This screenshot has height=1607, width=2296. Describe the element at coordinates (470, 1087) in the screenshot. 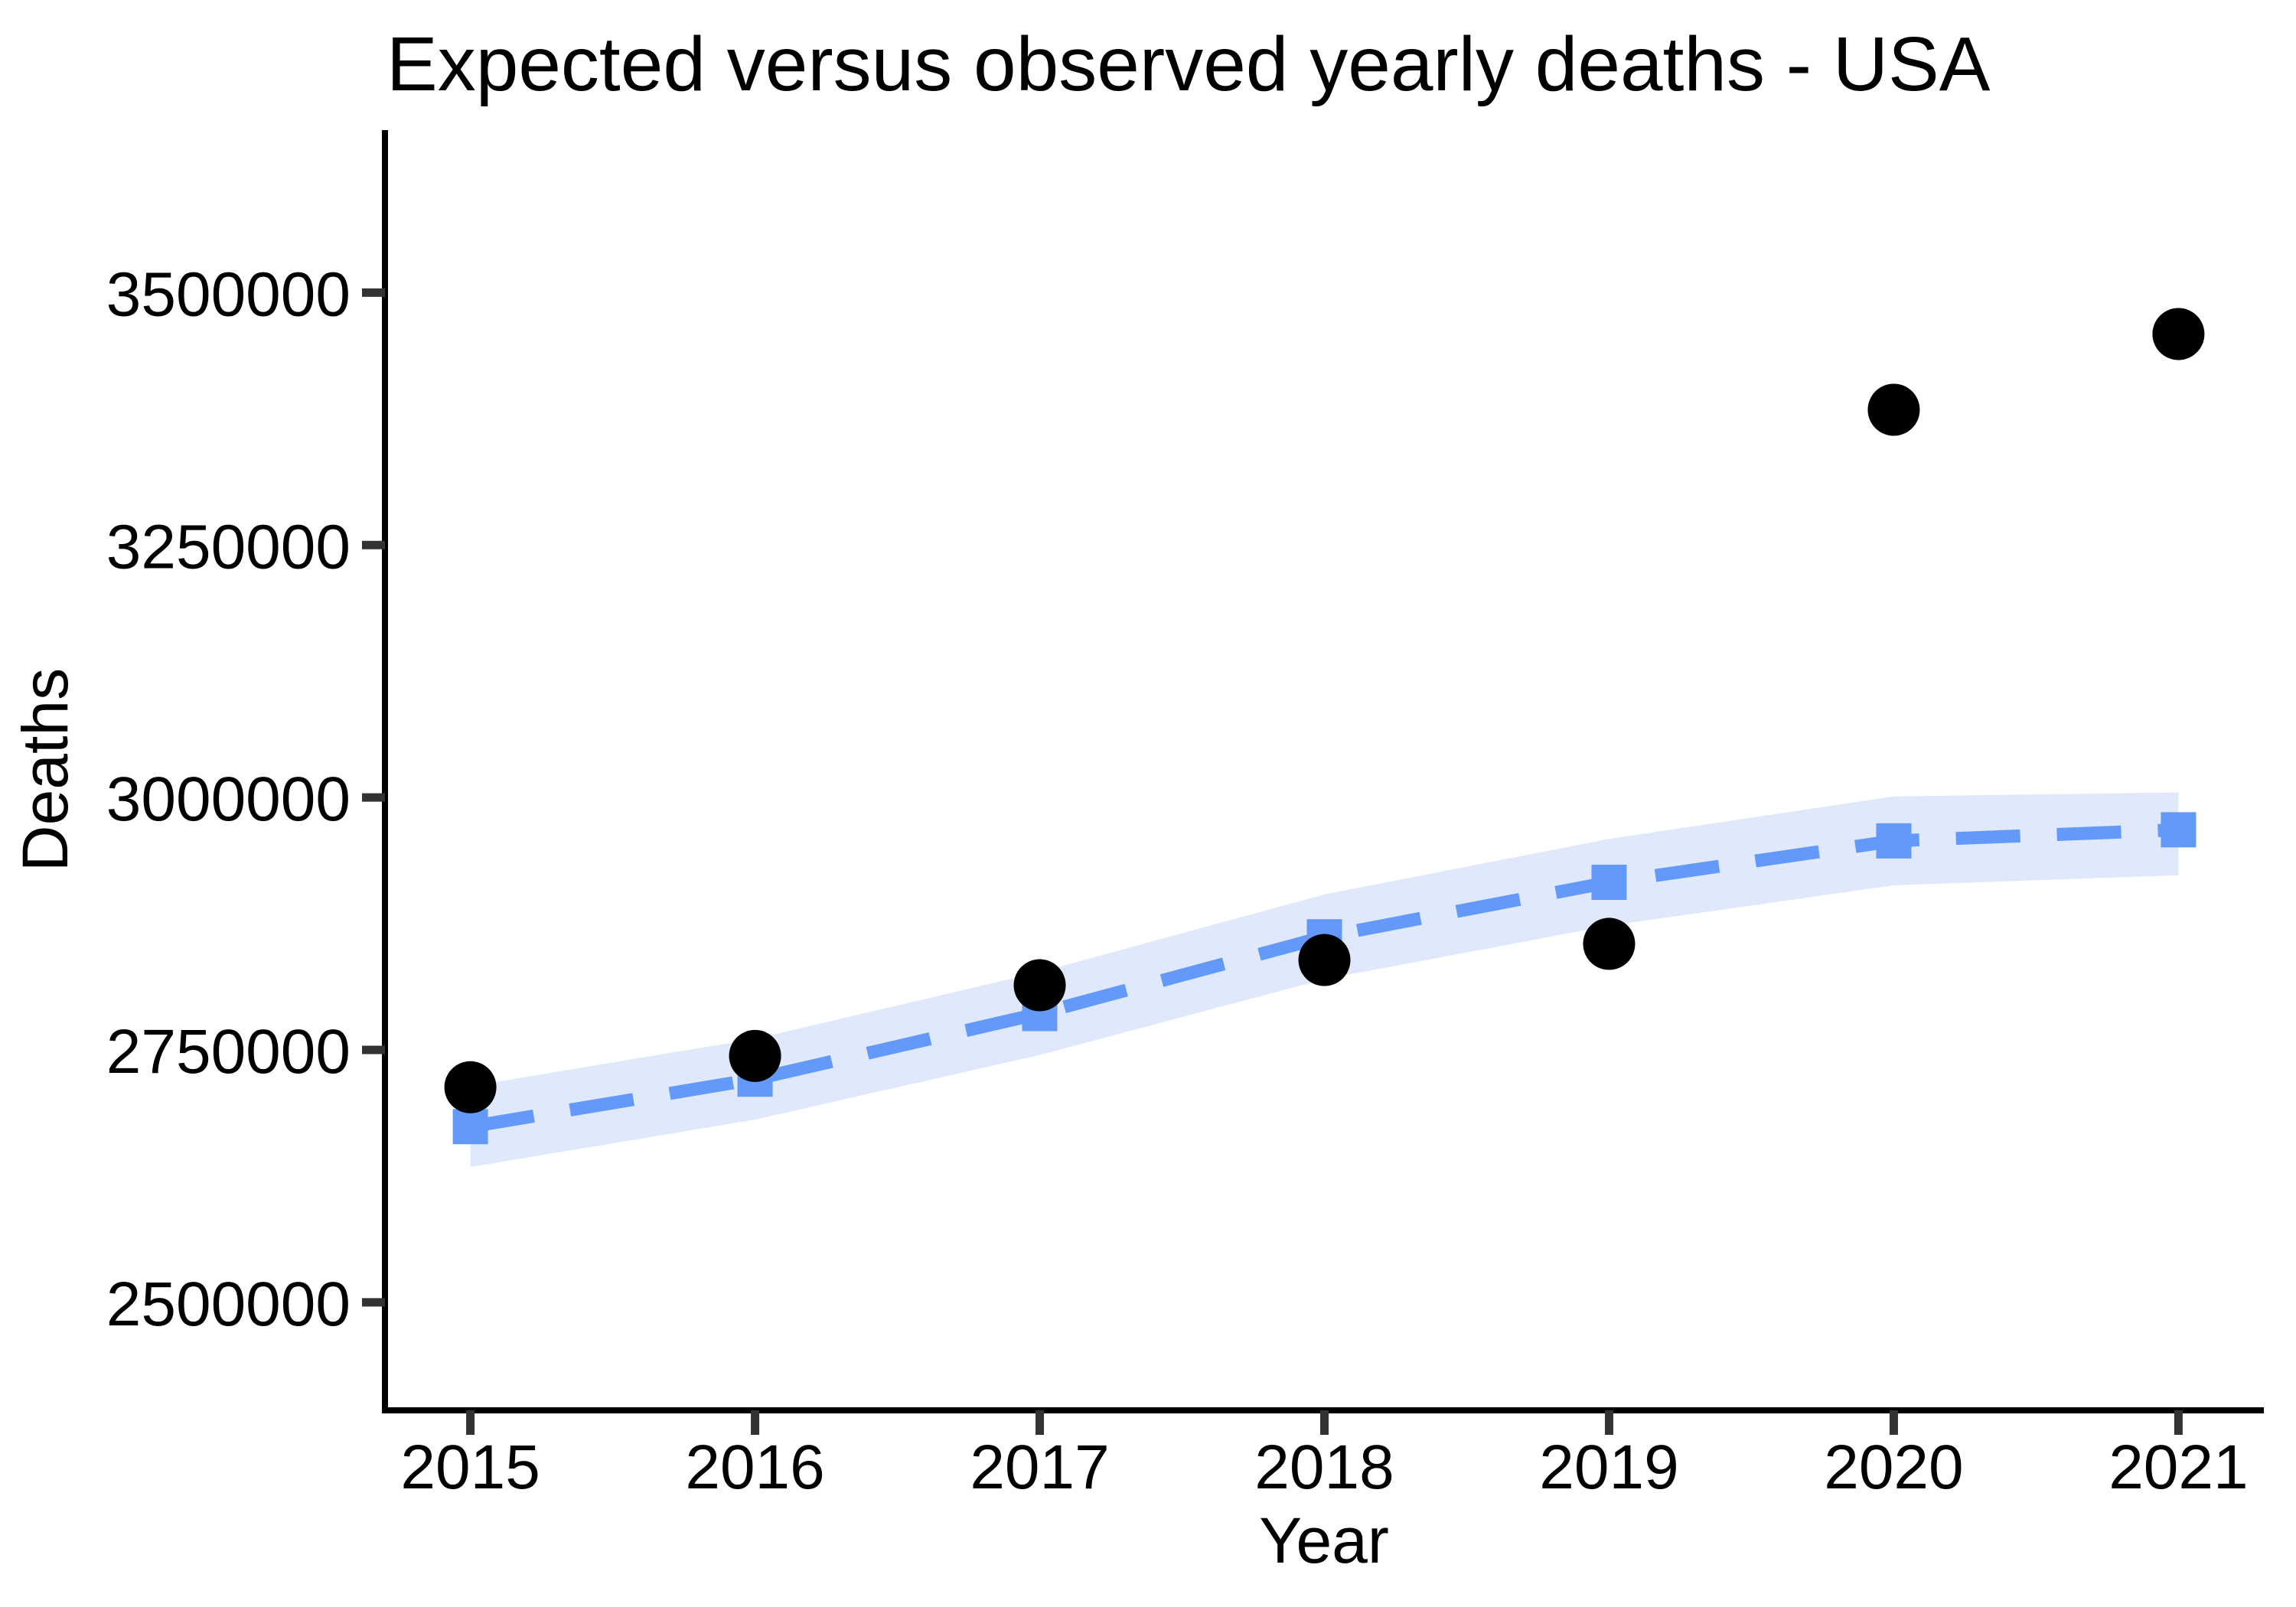

I see `observed-point-2015` at that location.